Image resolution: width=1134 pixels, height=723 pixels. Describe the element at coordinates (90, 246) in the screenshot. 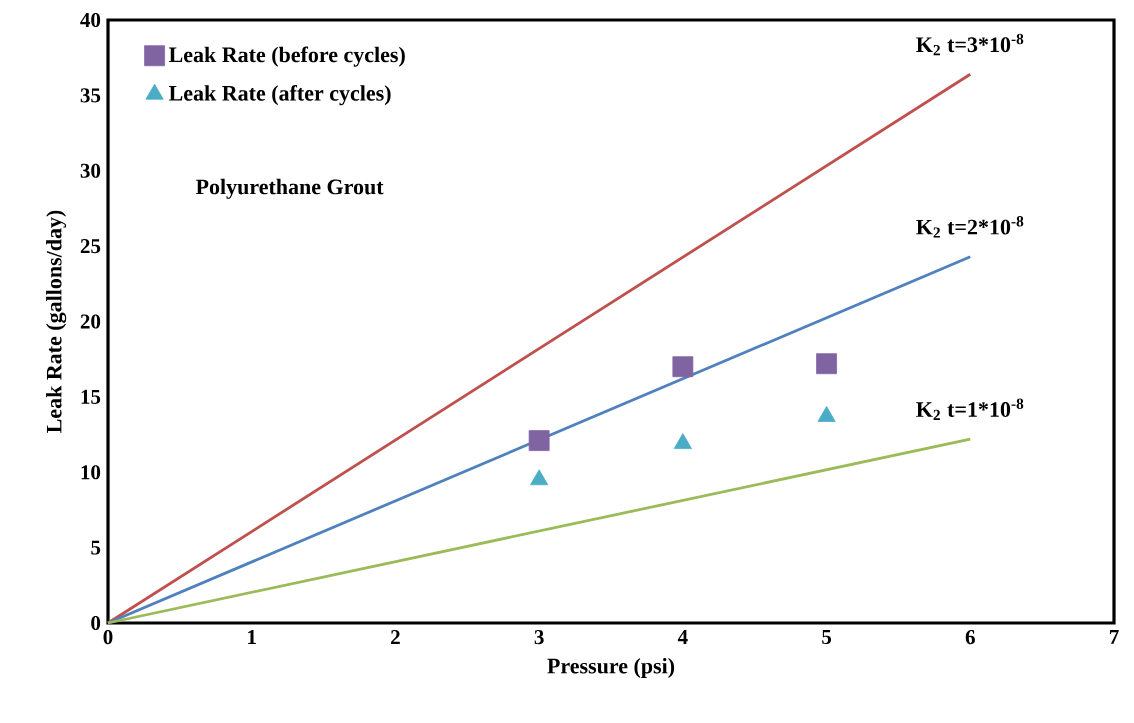

I see `y-tick-label: 25` at that location.